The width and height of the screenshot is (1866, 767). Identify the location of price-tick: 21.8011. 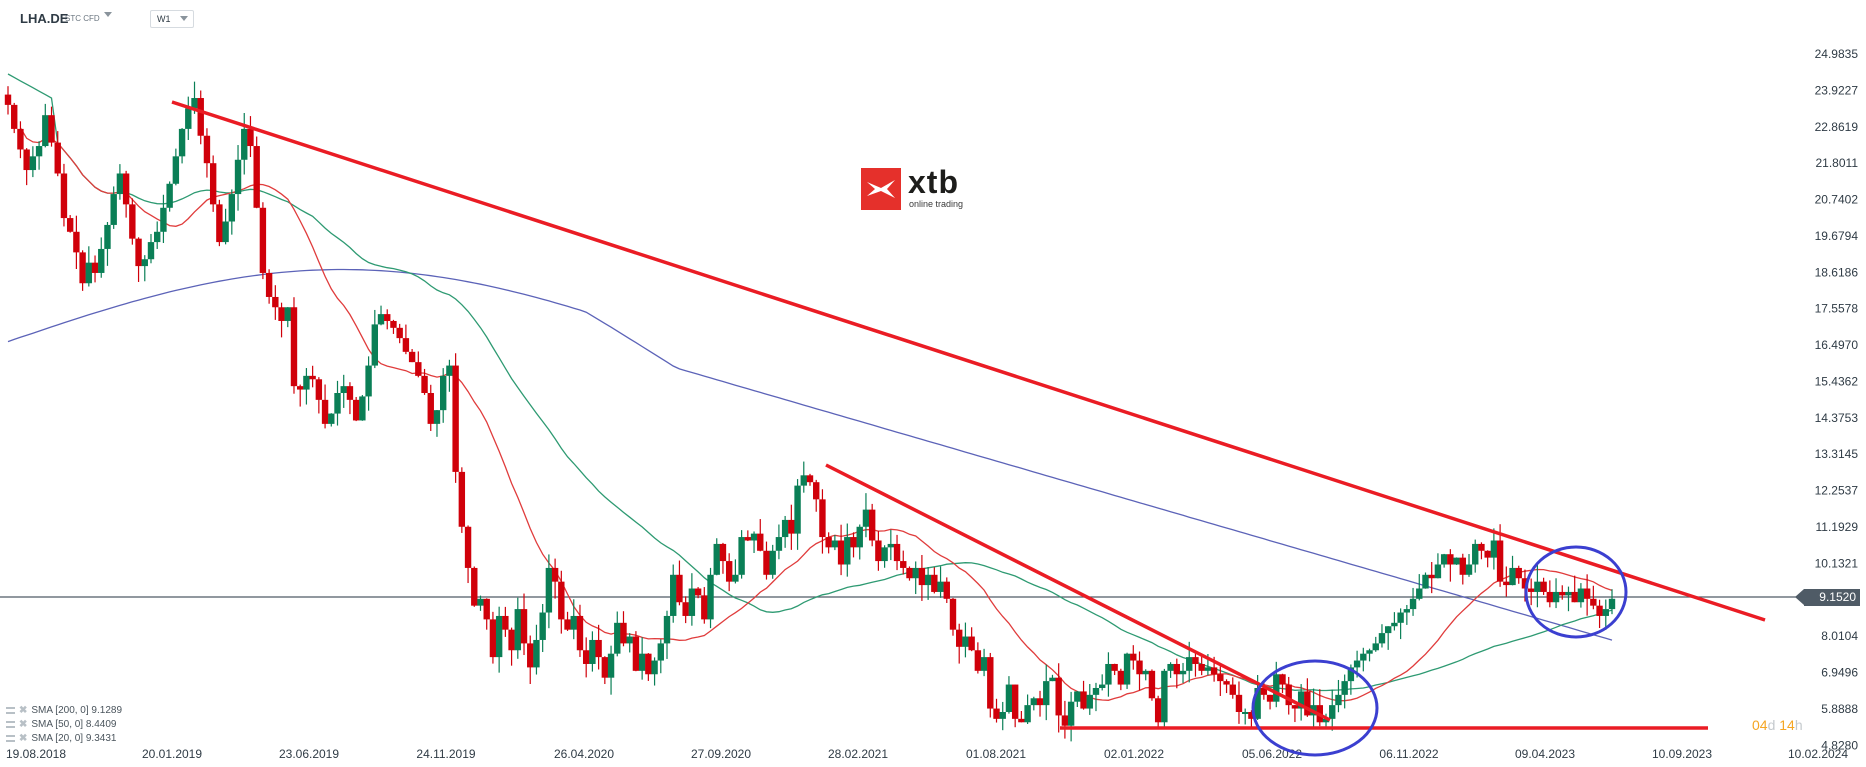
(1837, 163).